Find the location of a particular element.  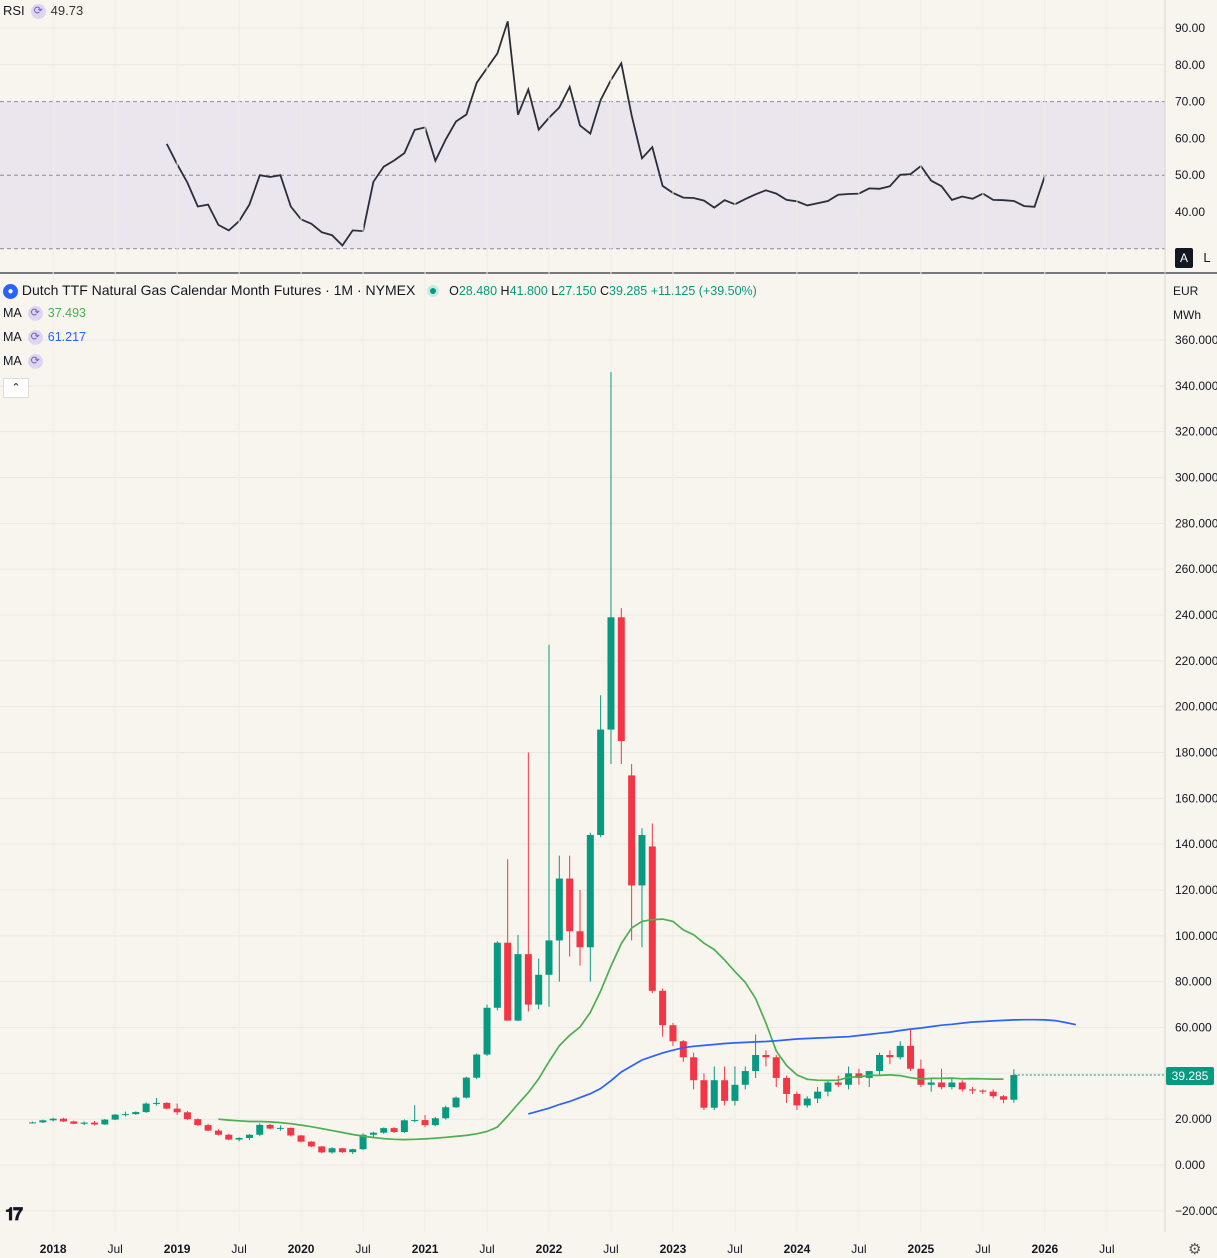

price-tick-label: 300.000 is located at coordinates (1196, 477).